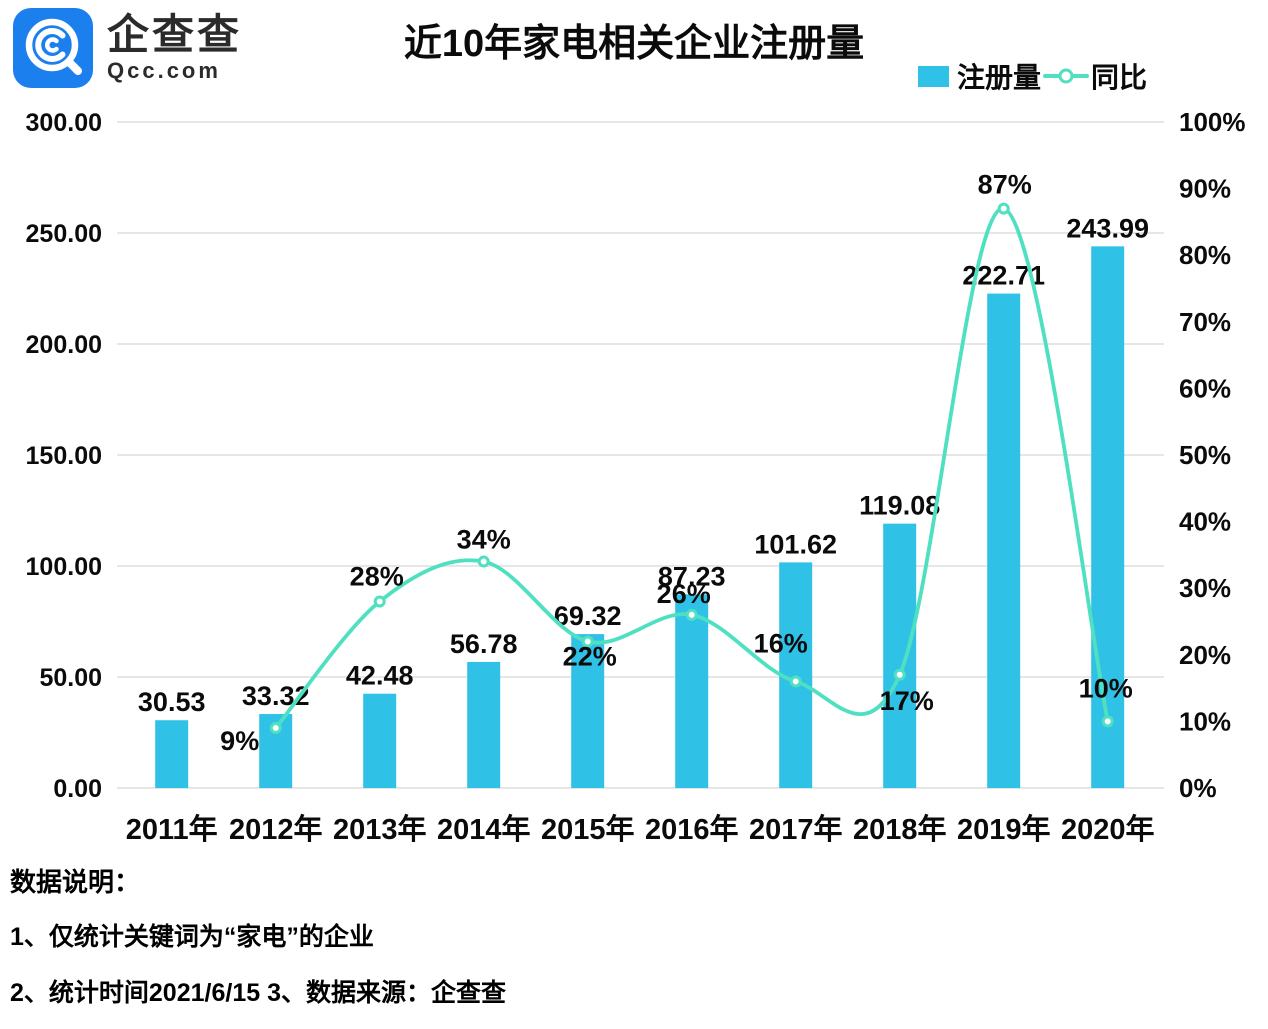 Image resolution: width=1268 pixels, height=1029 pixels. Describe the element at coordinates (484, 644) in the screenshot. I see `bar-value-label: 56.78` at that location.